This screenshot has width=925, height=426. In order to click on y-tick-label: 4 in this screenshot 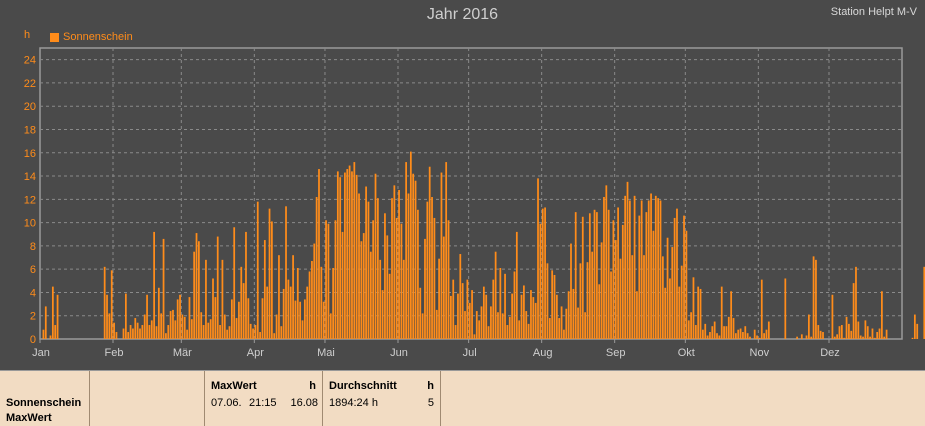, I will do `click(33, 293)`.